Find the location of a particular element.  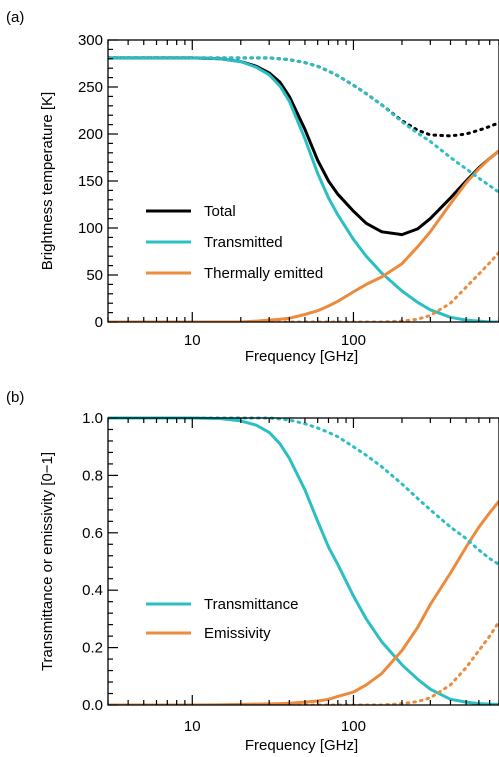

legend: Transmittance Emissivity is located at coordinates (222, 619).